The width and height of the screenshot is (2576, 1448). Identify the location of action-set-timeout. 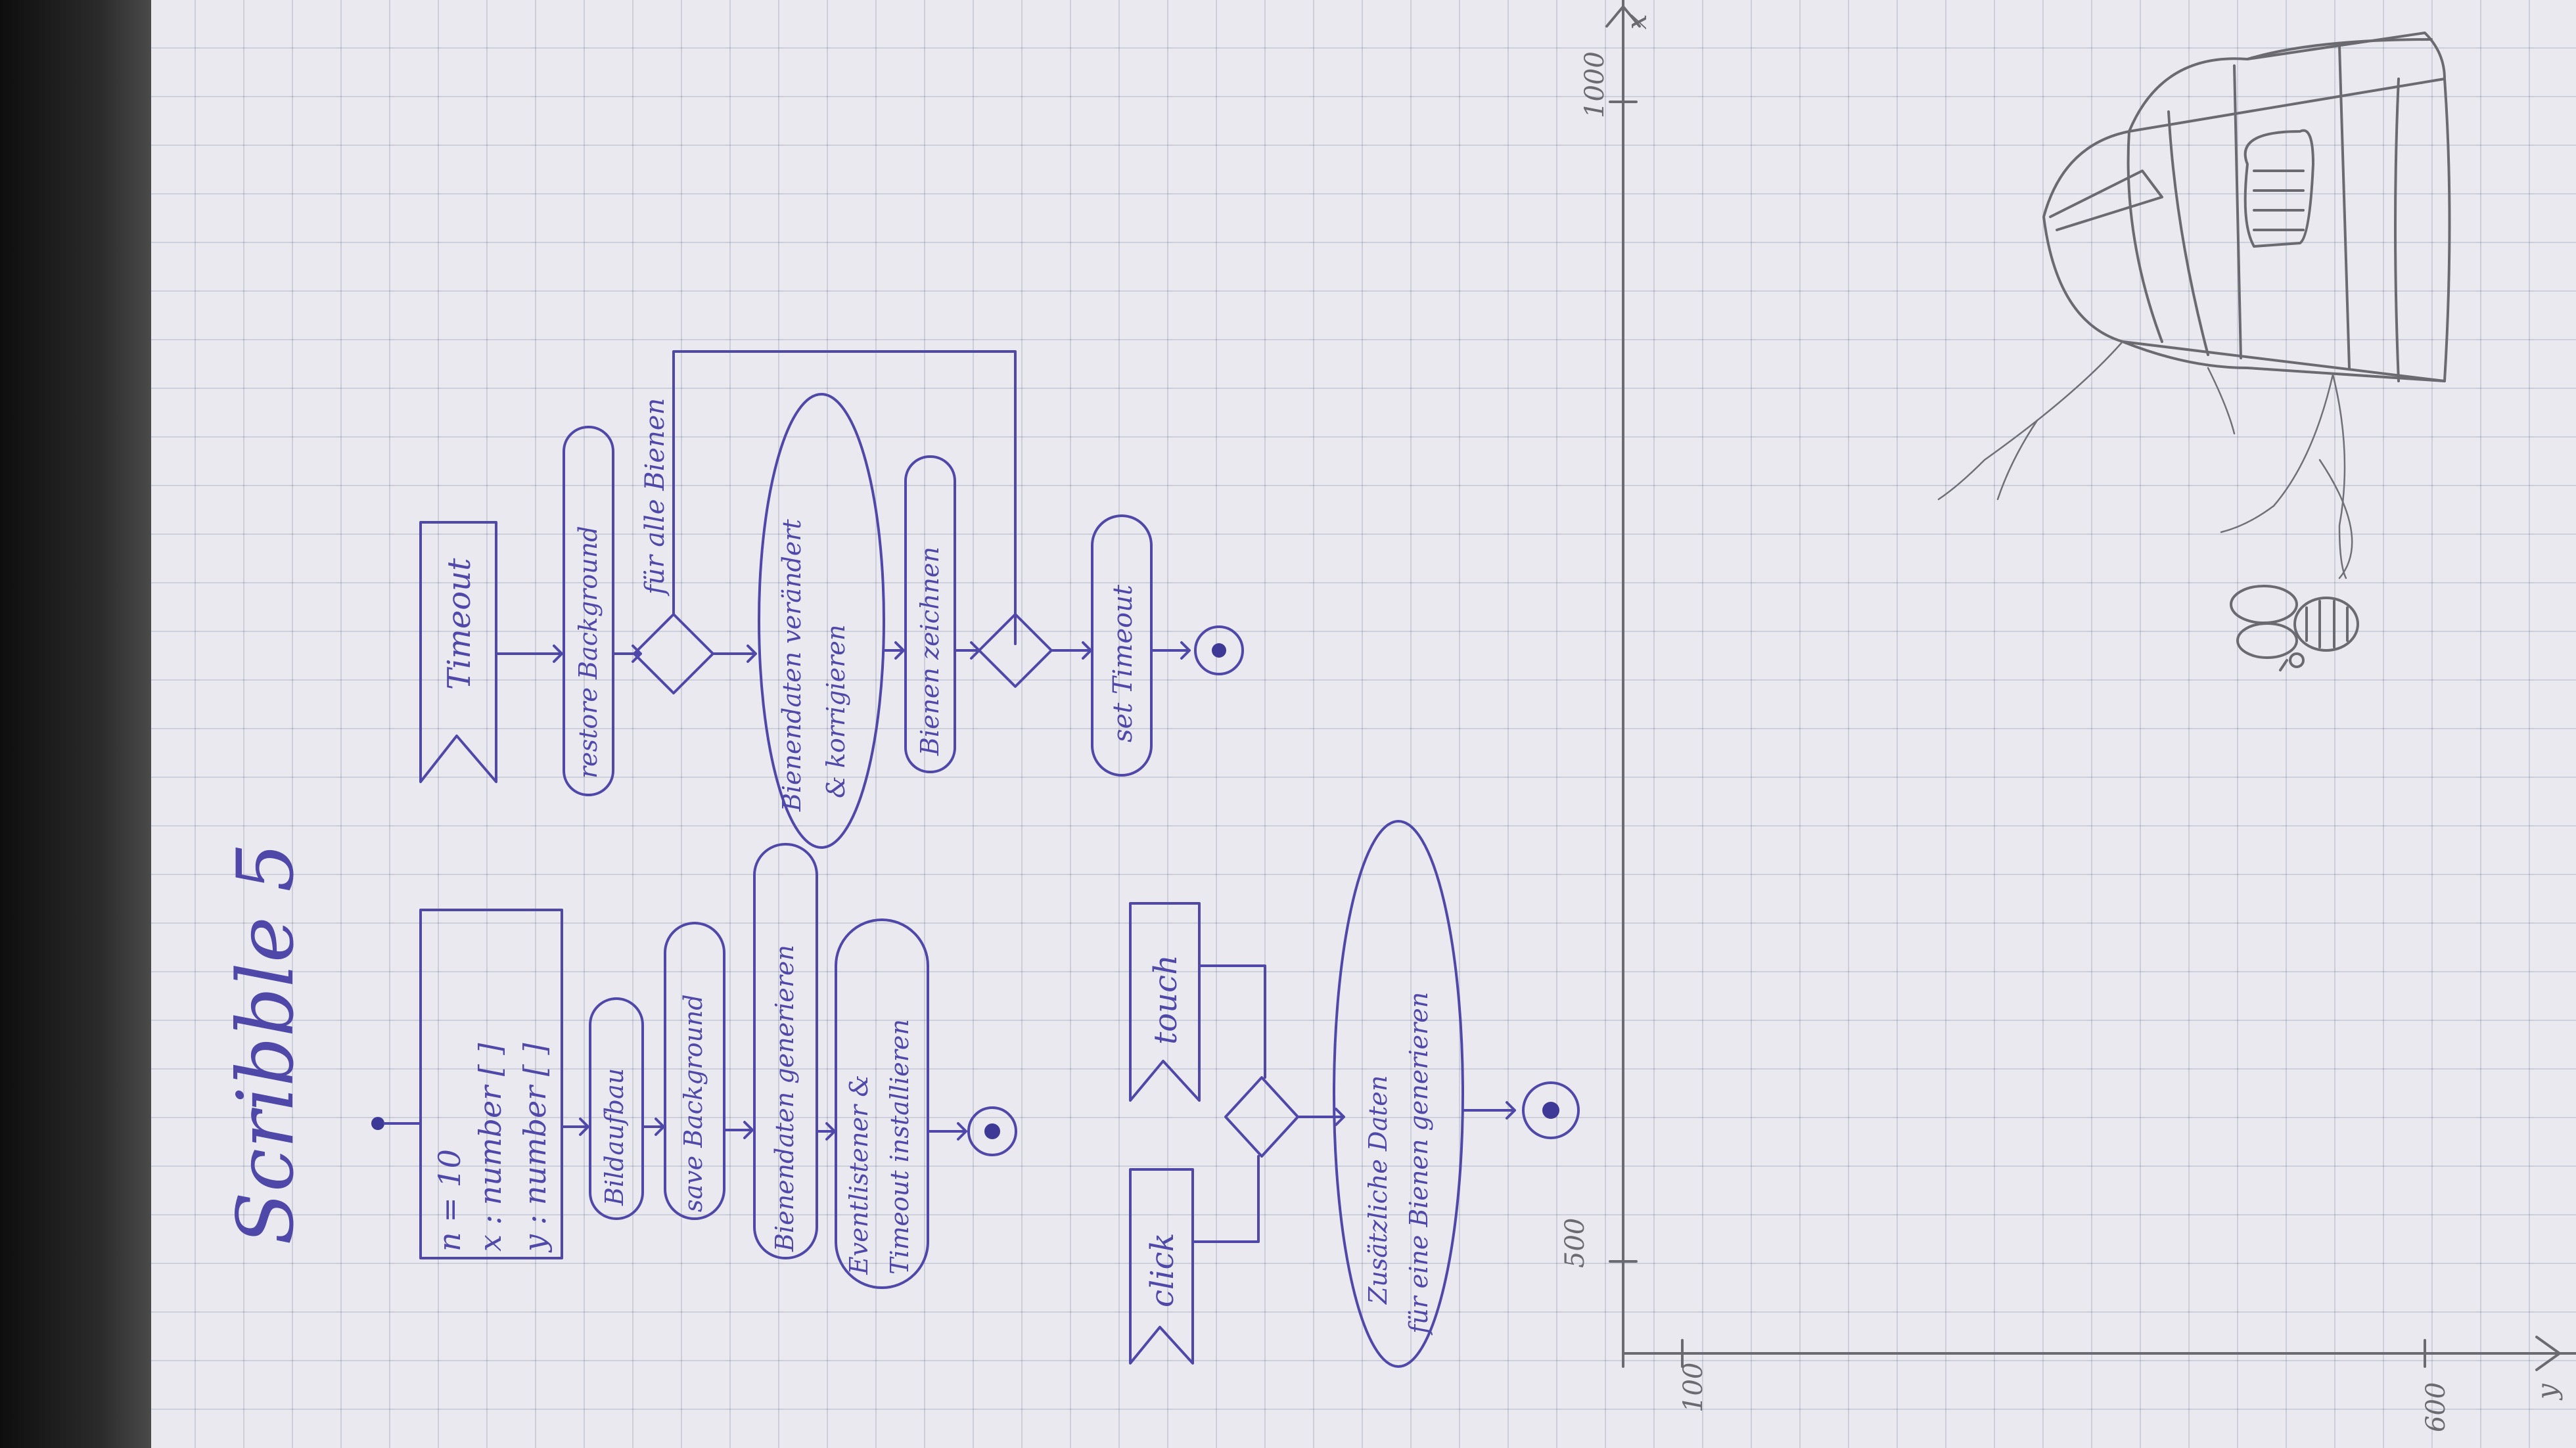
(1122, 645).